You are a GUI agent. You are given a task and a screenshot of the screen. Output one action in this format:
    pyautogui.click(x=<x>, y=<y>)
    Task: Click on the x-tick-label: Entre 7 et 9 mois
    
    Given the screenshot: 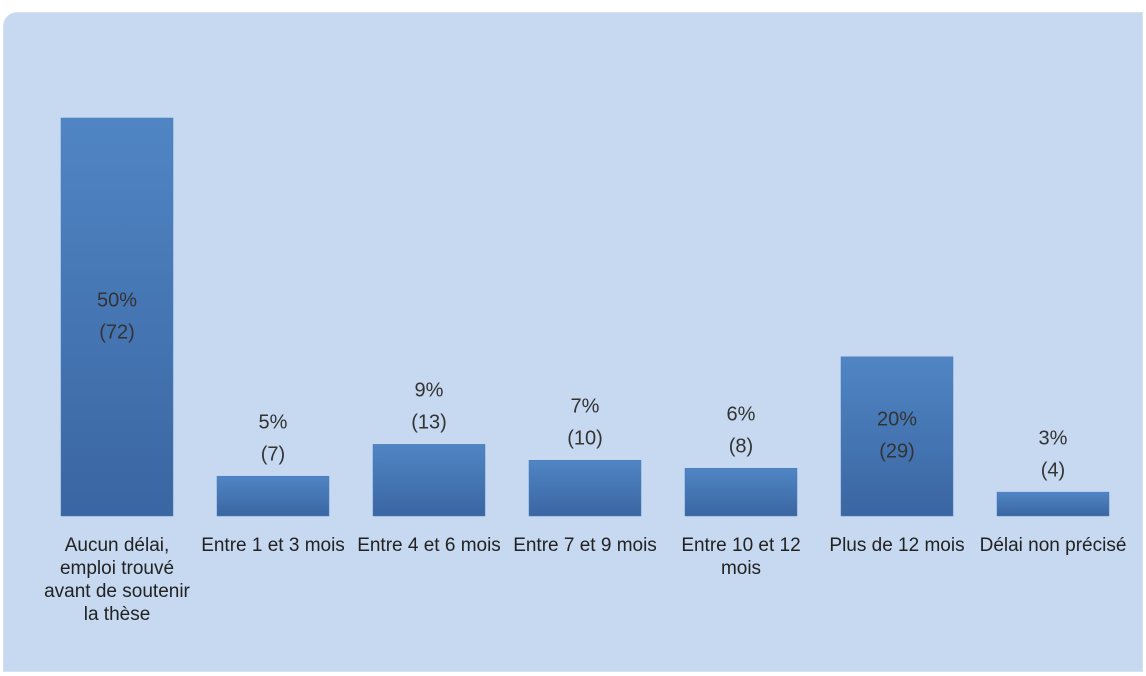 What is the action you would take?
    pyautogui.click(x=585, y=545)
    